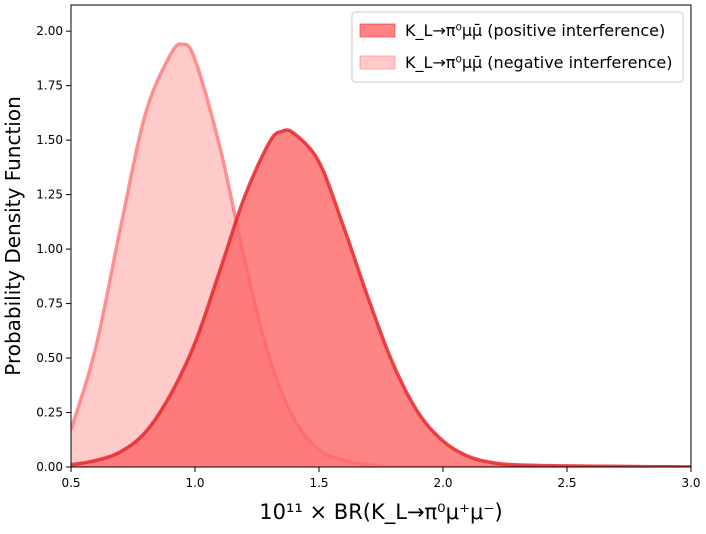  I want to click on y-tick-label: 1.00, so click(49, 249).